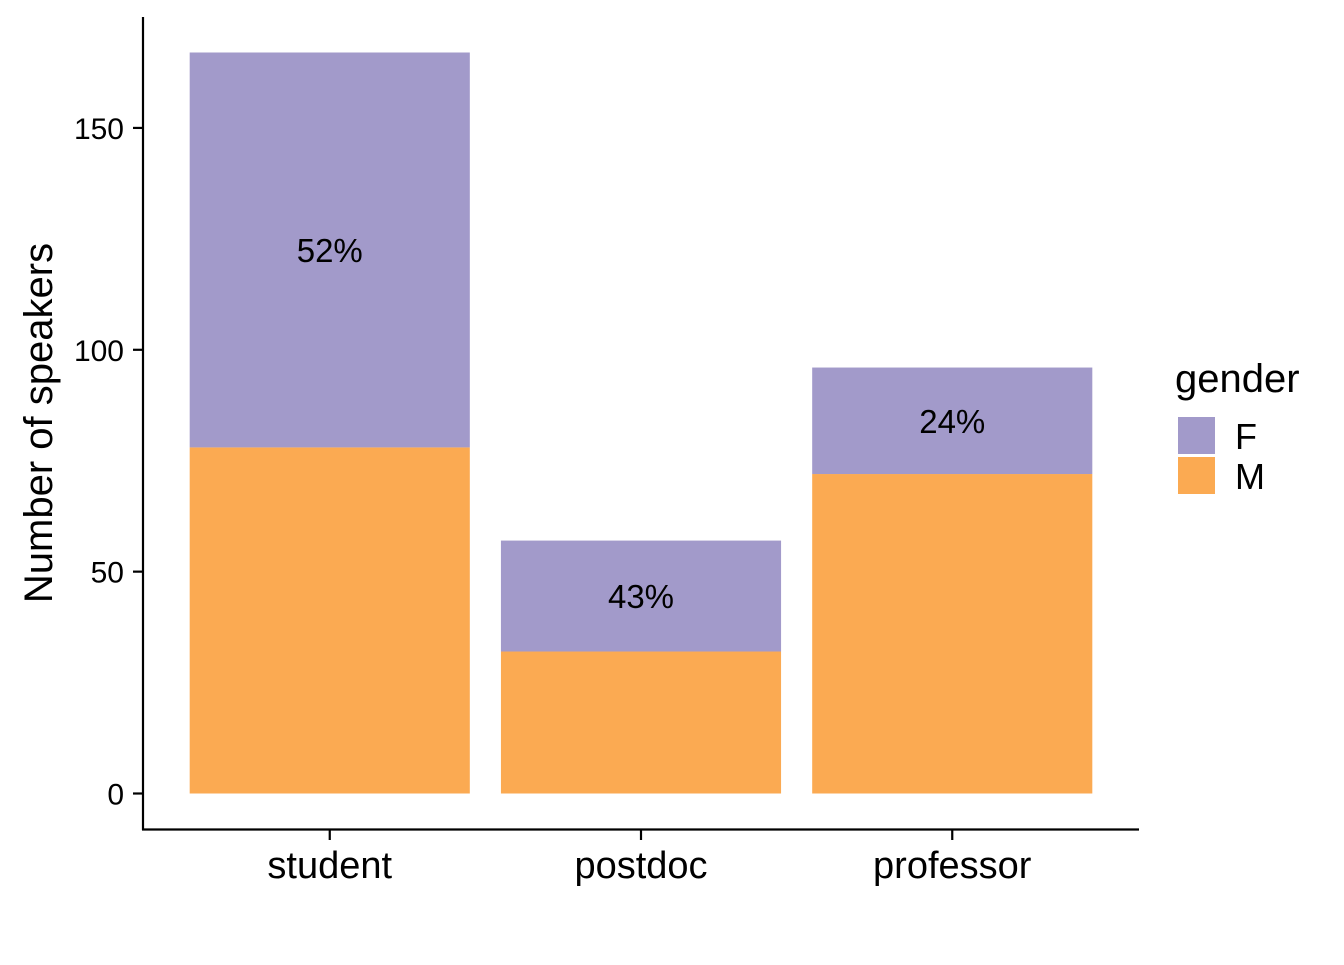 Image resolution: width=1344 pixels, height=965 pixels. I want to click on legend: gender FM, so click(1237, 427).